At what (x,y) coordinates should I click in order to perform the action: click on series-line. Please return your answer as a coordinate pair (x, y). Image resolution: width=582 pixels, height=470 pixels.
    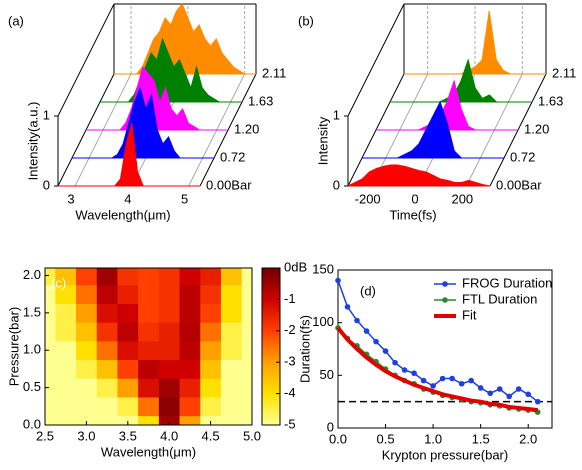
    Looking at the image, I should click on (438, 341).